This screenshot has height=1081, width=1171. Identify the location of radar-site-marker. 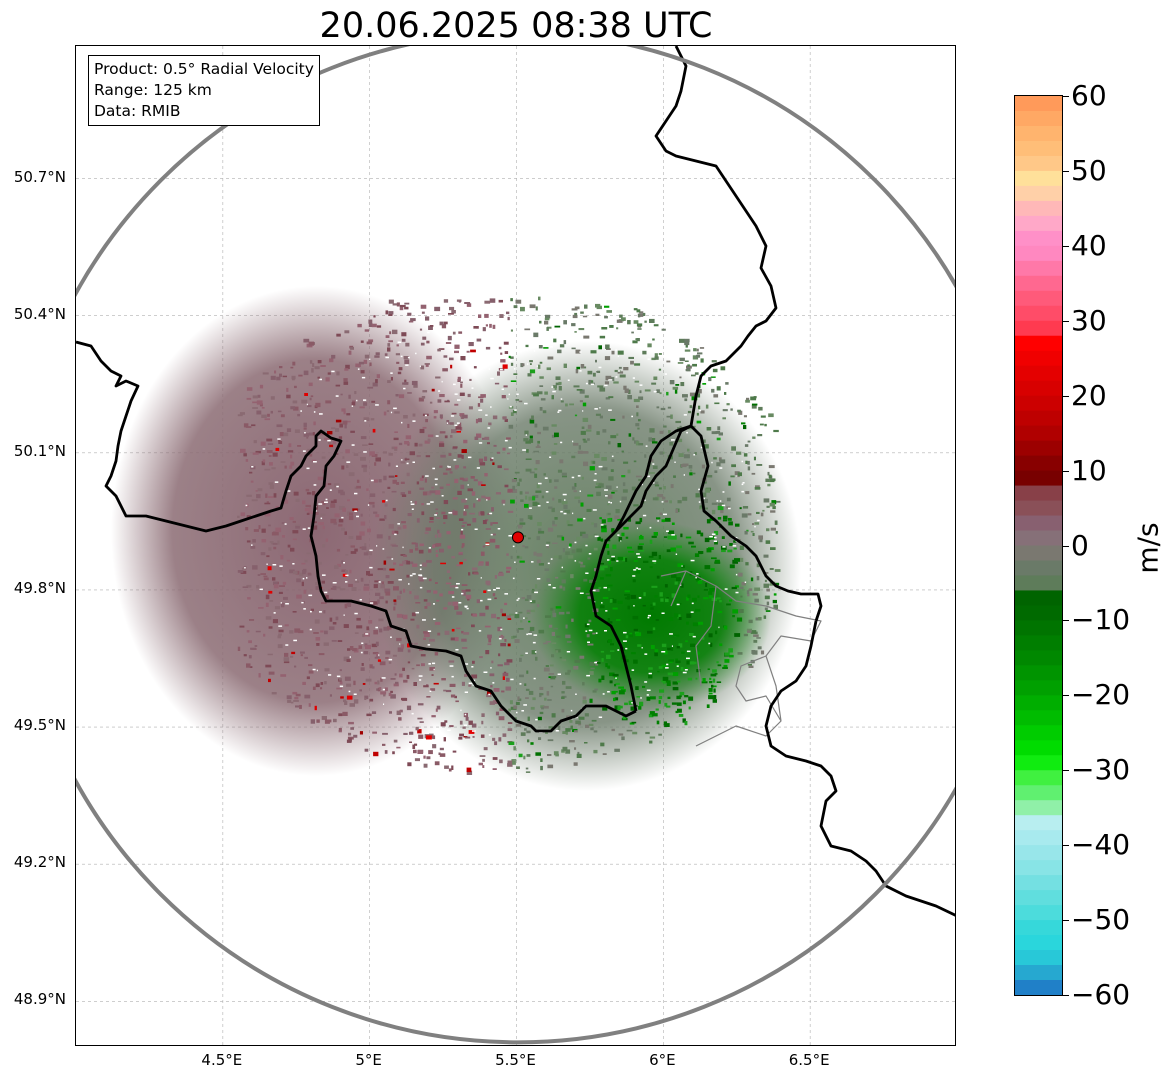
(517, 537).